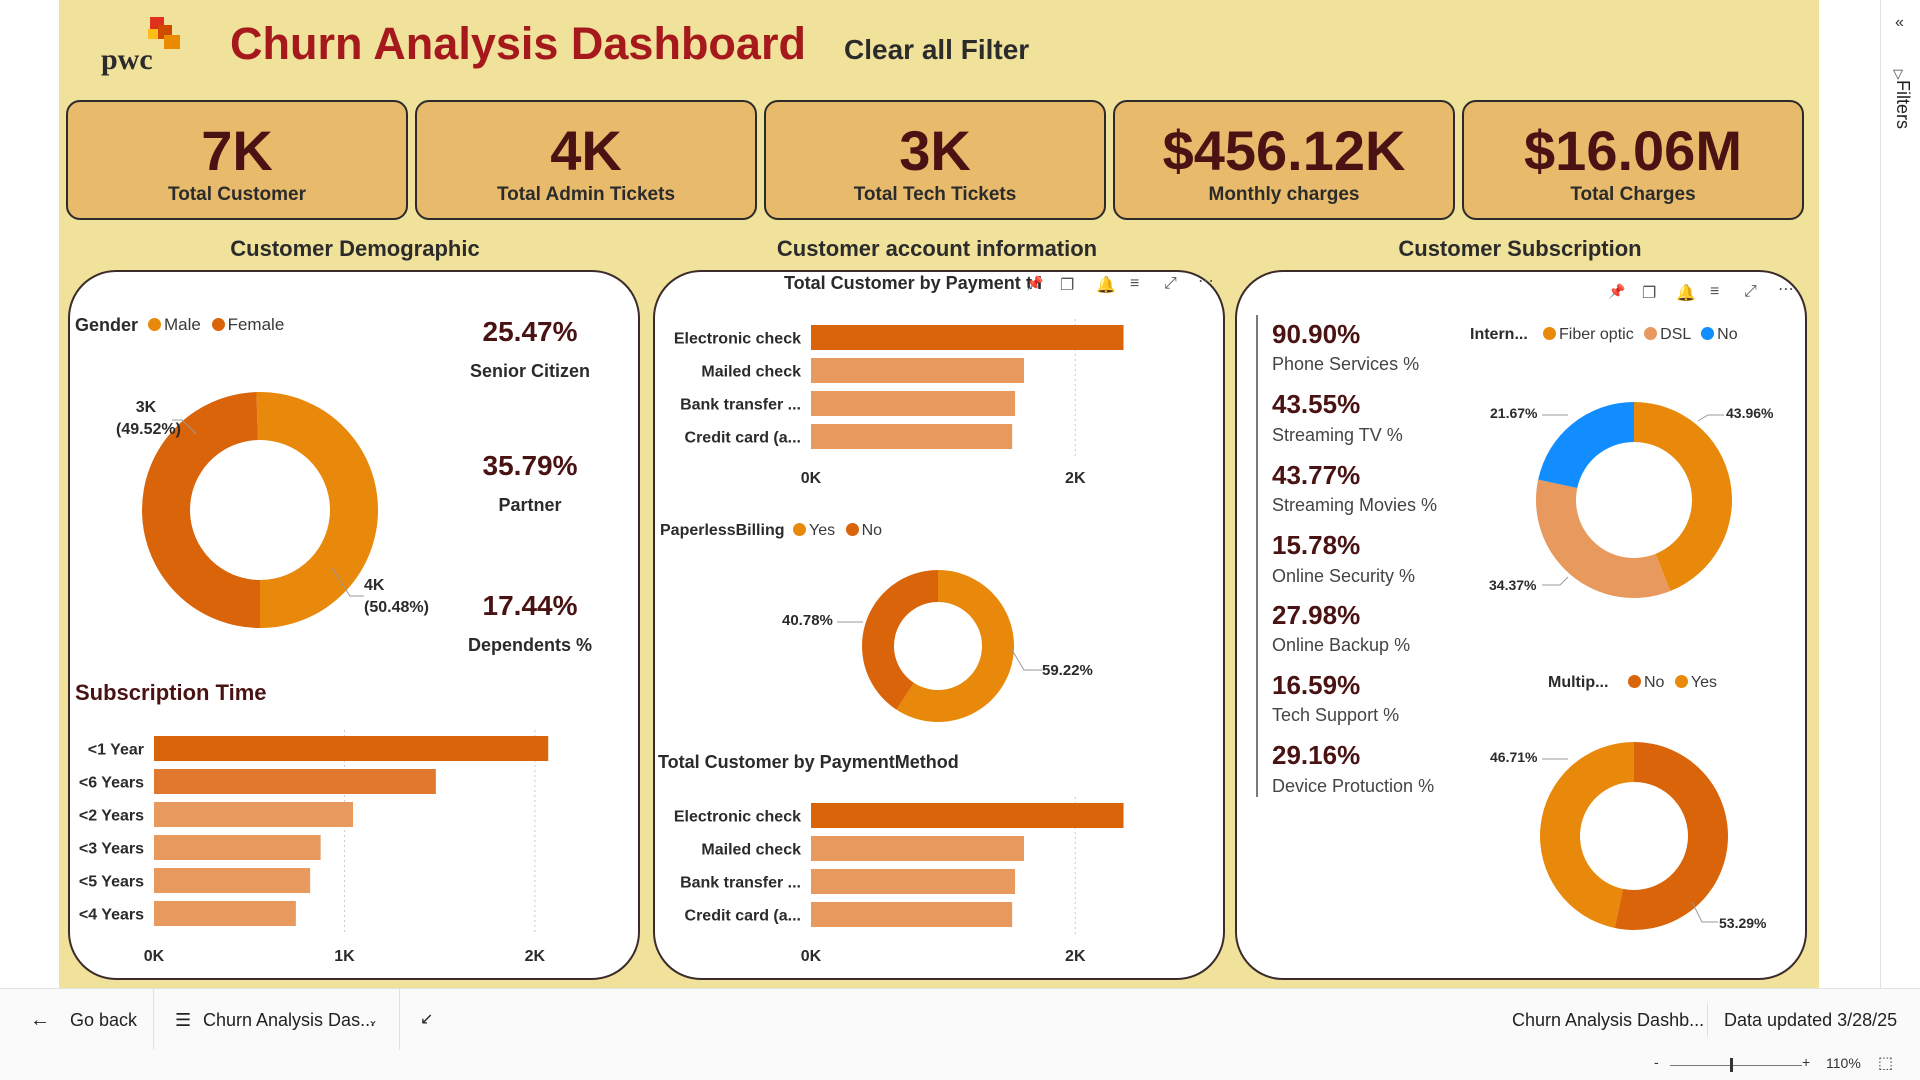  Describe the element at coordinates (1596, 334) in the screenshot. I see `legend-item-fiber-optic: Fiber optic` at that location.